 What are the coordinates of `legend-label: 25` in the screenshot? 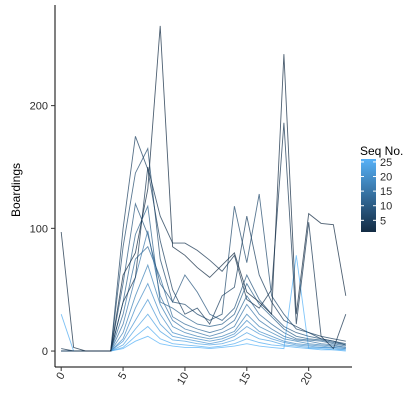 It's located at (386, 163).